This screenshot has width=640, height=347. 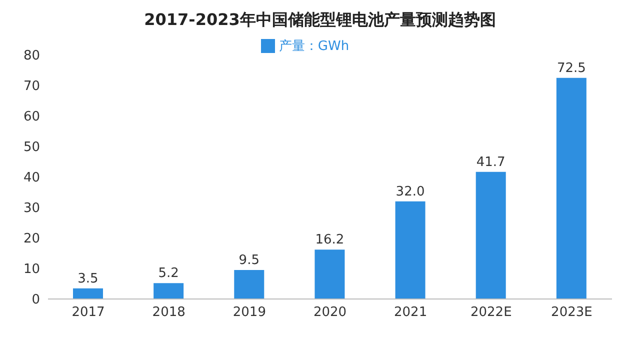 What do you see at coordinates (31, 239) in the screenshot?
I see `y-tick-label: 20` at bounding box center [31, 239].